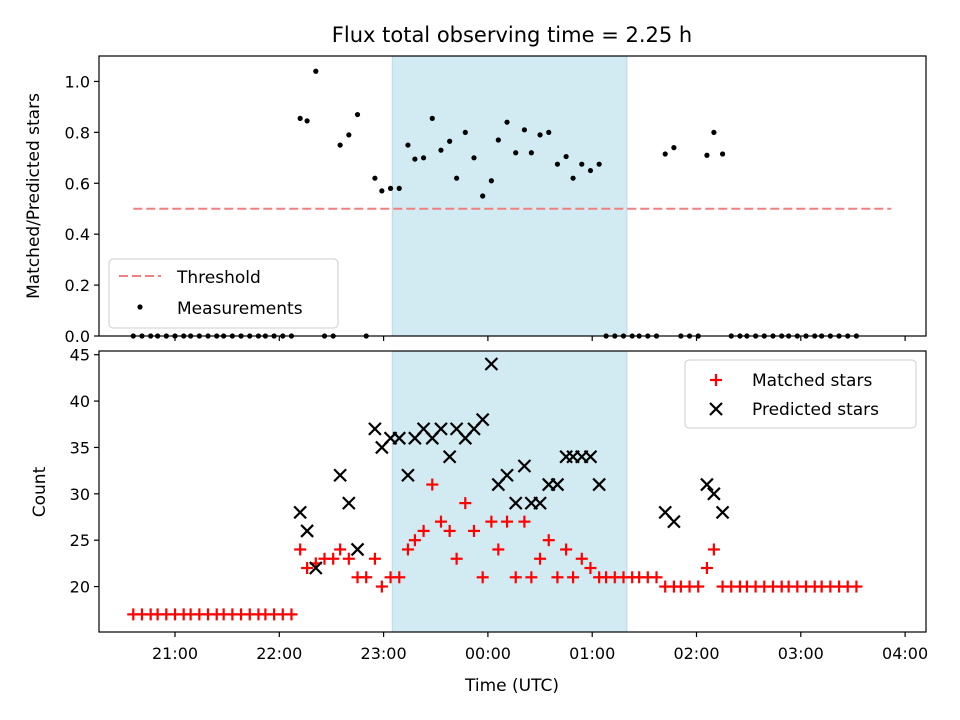 This screenshot has width=960, height=720. What do you see at coordinates (80, 494) in the screenshot?
I see `bottom-y-tick-label: 30` at bounding box center [80, 494].